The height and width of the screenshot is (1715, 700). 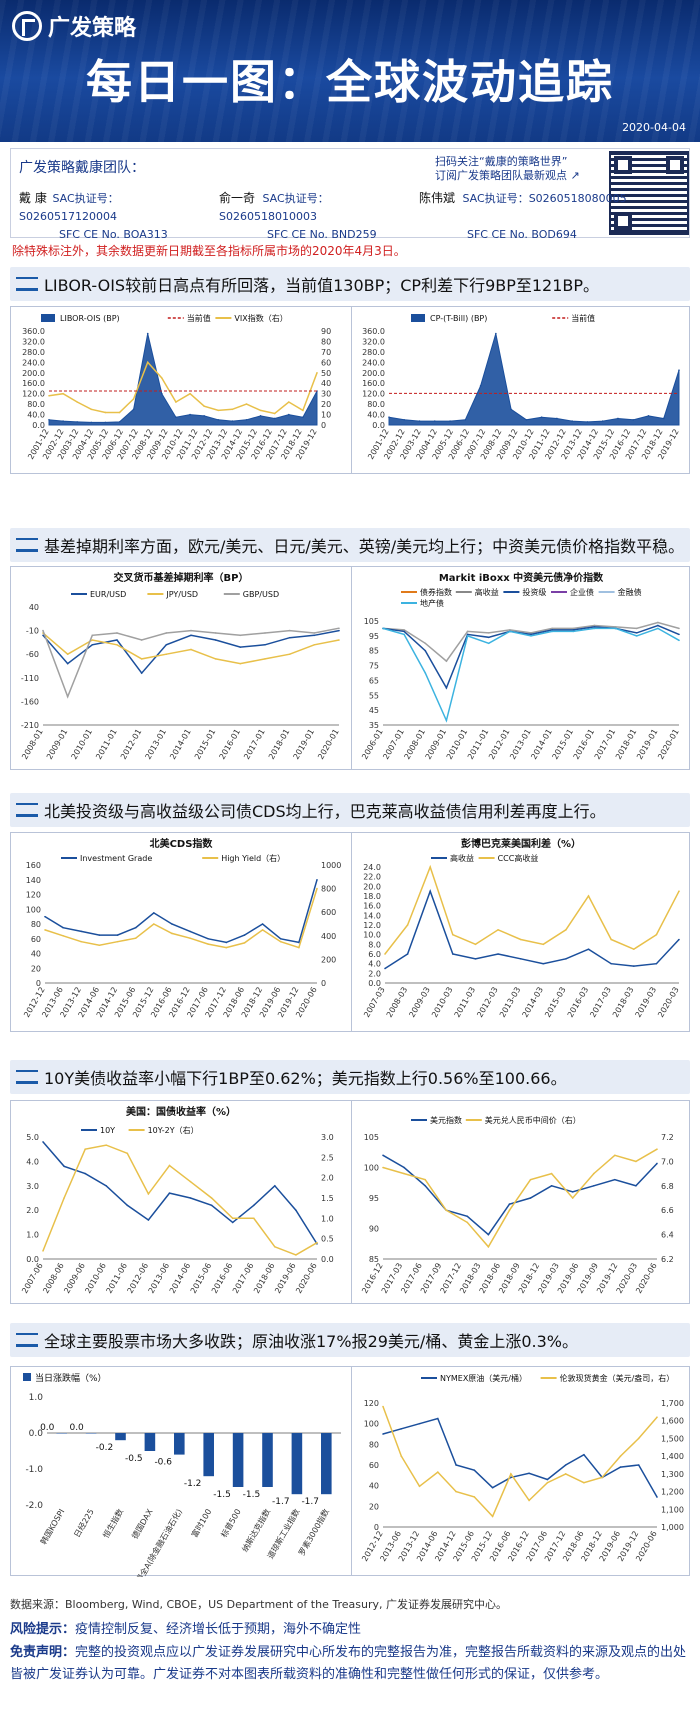 What do you see at coordinates (27, 284) in the screenshot?
I see `wave-icon` at bounding box center [27, 284].